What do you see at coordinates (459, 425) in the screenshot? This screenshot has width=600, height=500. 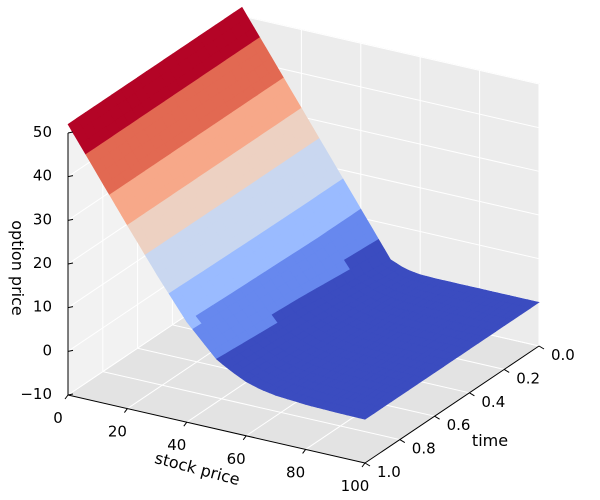 I see `y-tick-label: 0.6` at bounding box center [459, 425].